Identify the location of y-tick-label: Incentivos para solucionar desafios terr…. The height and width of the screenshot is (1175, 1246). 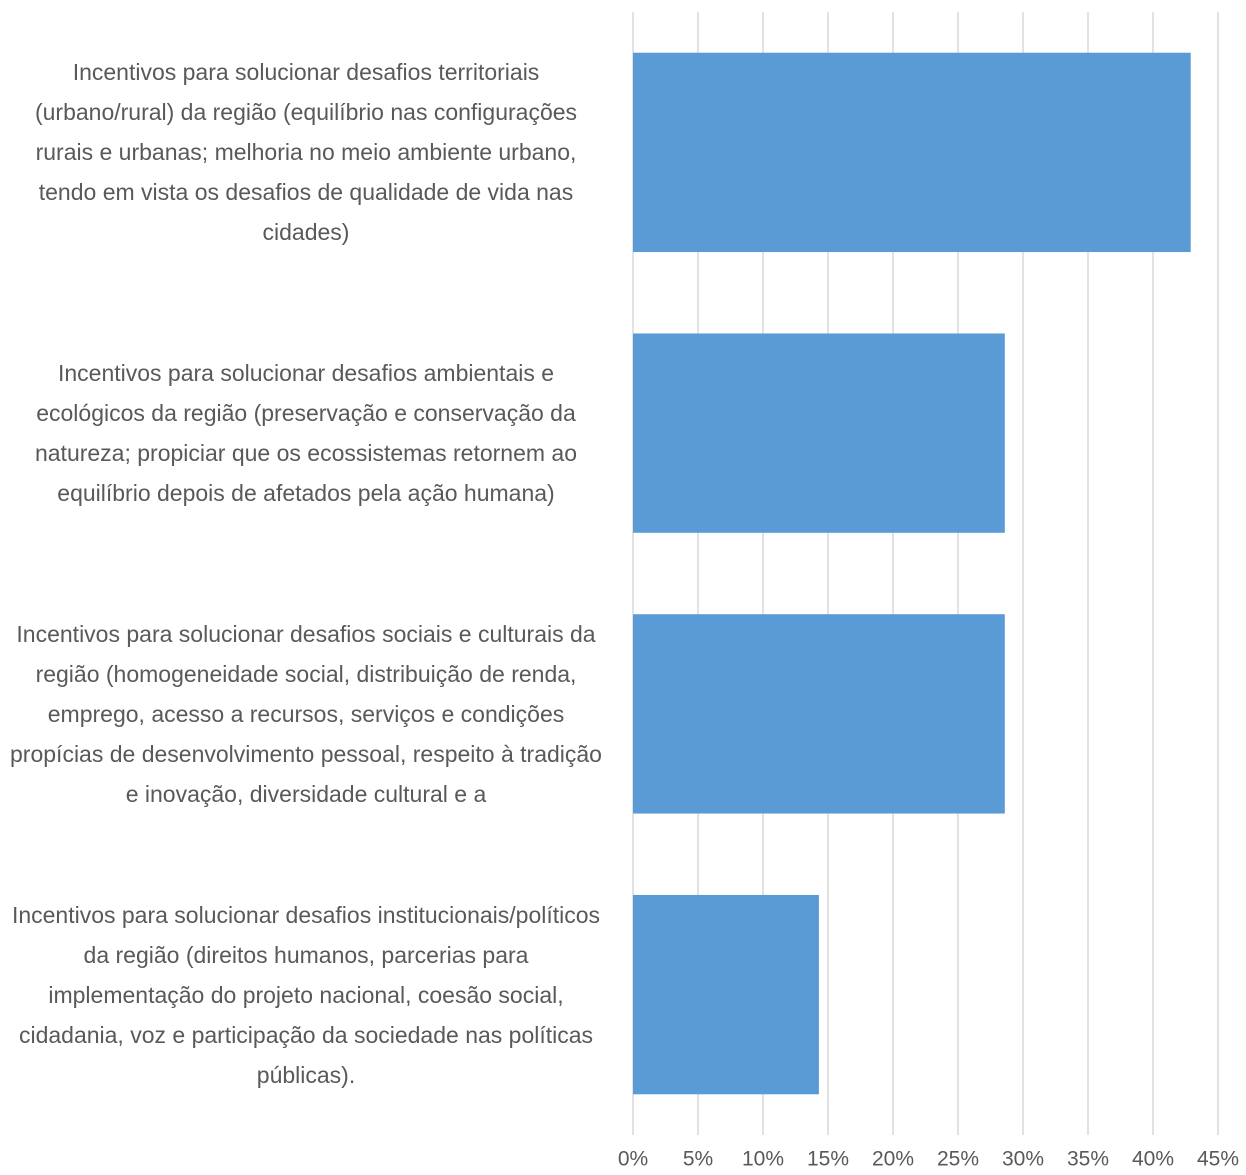
(306, 152).